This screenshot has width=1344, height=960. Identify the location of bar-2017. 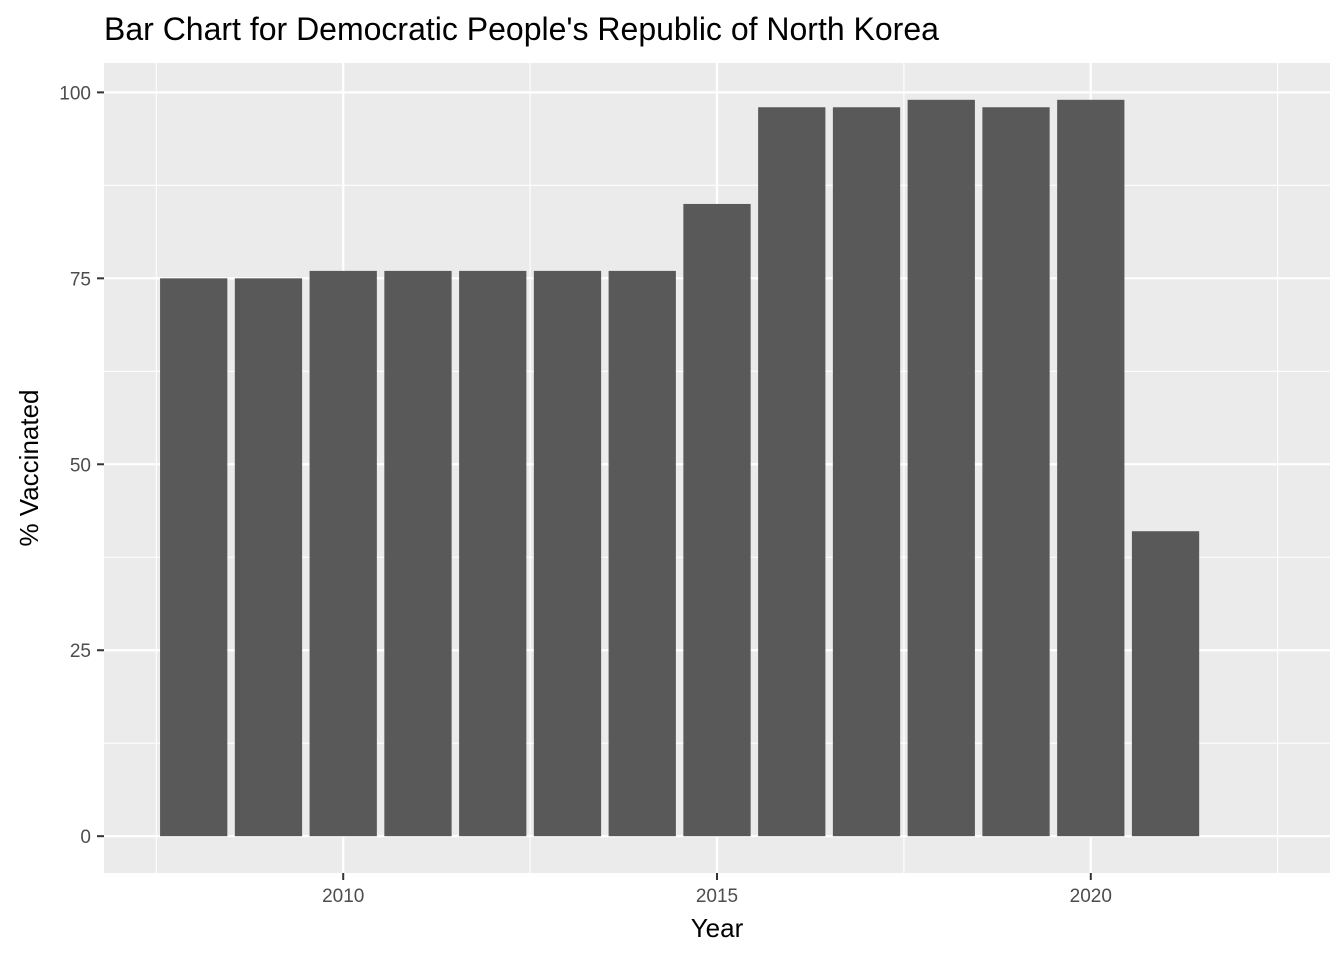
(866, 472).